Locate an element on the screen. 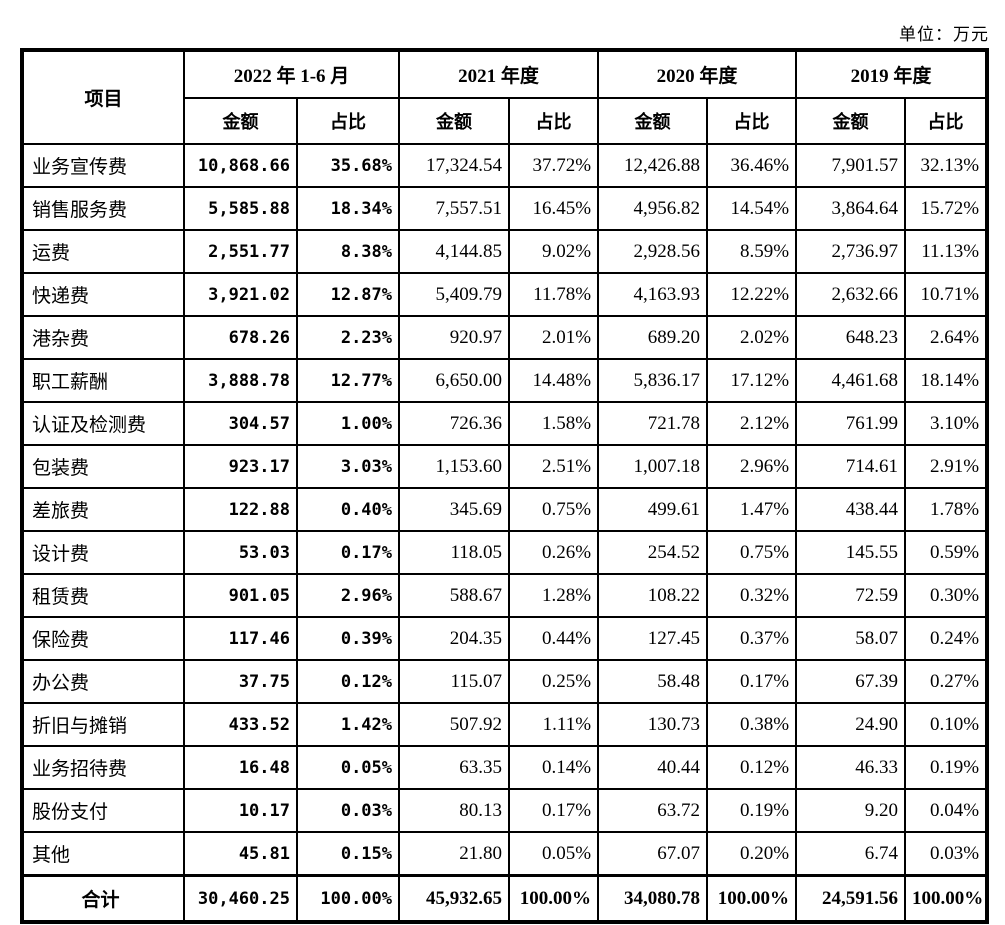 The height and width of the screenshot is (925, 1005). ratio-cell: 0.14% is located at coordinates (554, 767).